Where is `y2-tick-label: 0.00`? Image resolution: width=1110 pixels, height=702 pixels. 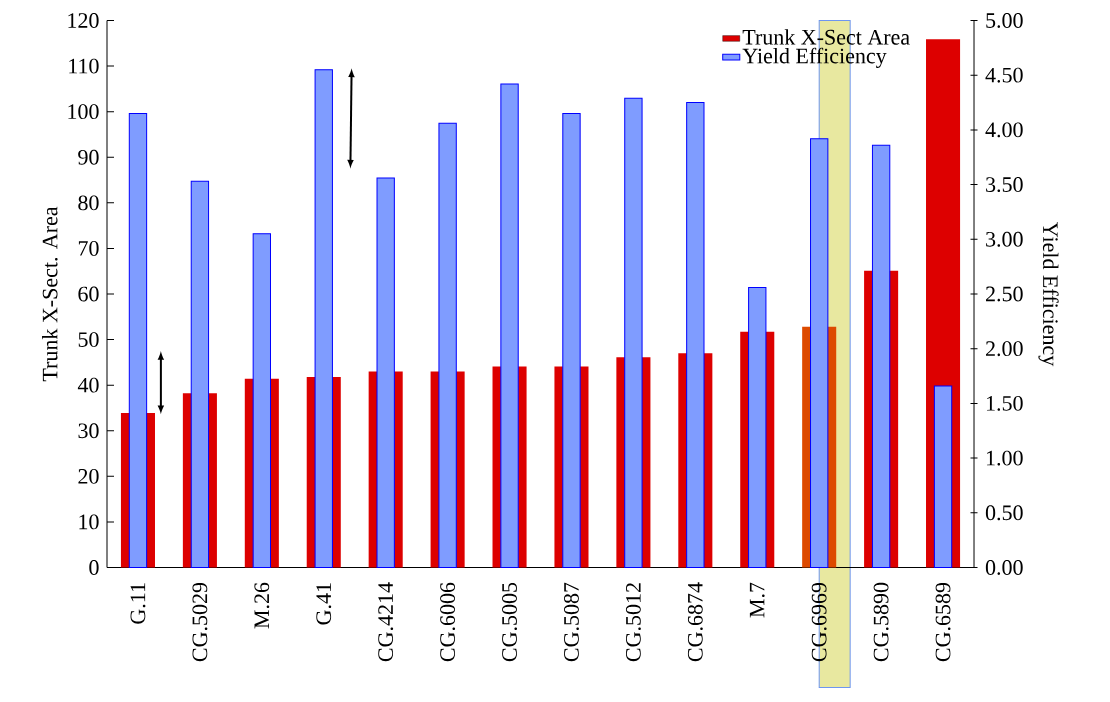 y2-tick-label: 0.00 is located at coordinates (1004, 568).